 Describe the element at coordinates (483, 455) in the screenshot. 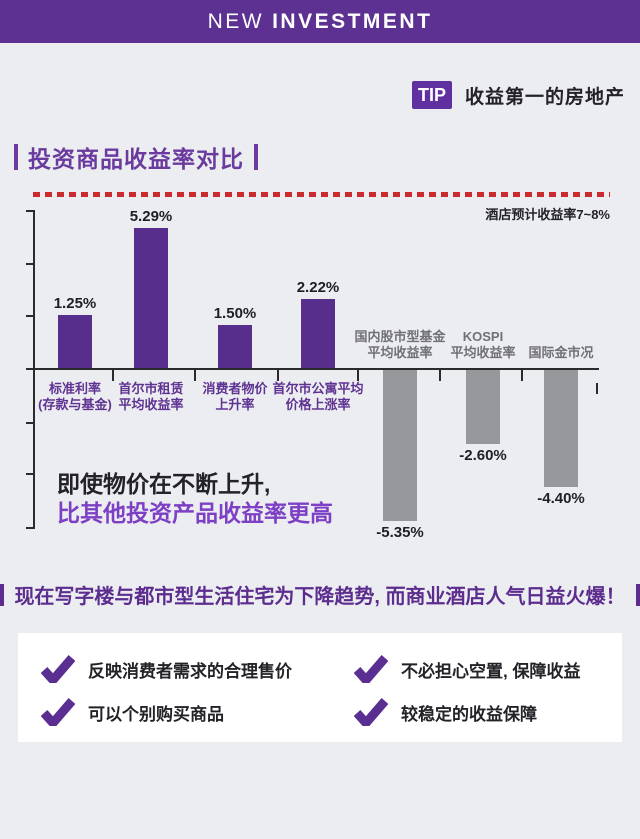

I see `bar-value-label: -2.60%` at that location.